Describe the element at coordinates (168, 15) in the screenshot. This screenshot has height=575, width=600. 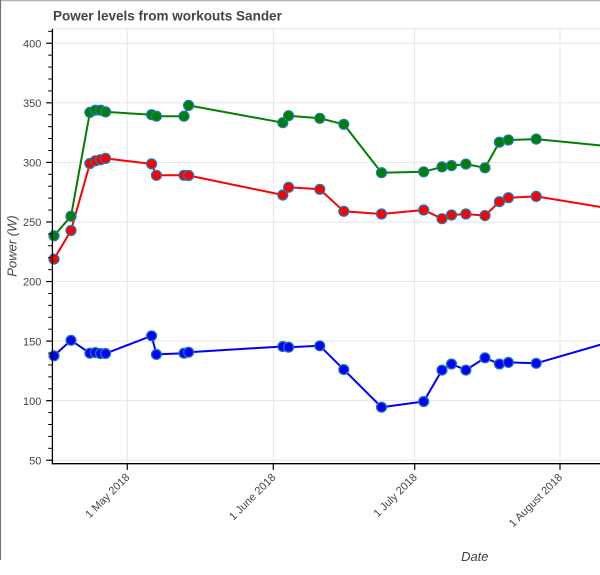
I see `svg-text:Power levels from workouts San: Power levels from workouts Sander` at that location.